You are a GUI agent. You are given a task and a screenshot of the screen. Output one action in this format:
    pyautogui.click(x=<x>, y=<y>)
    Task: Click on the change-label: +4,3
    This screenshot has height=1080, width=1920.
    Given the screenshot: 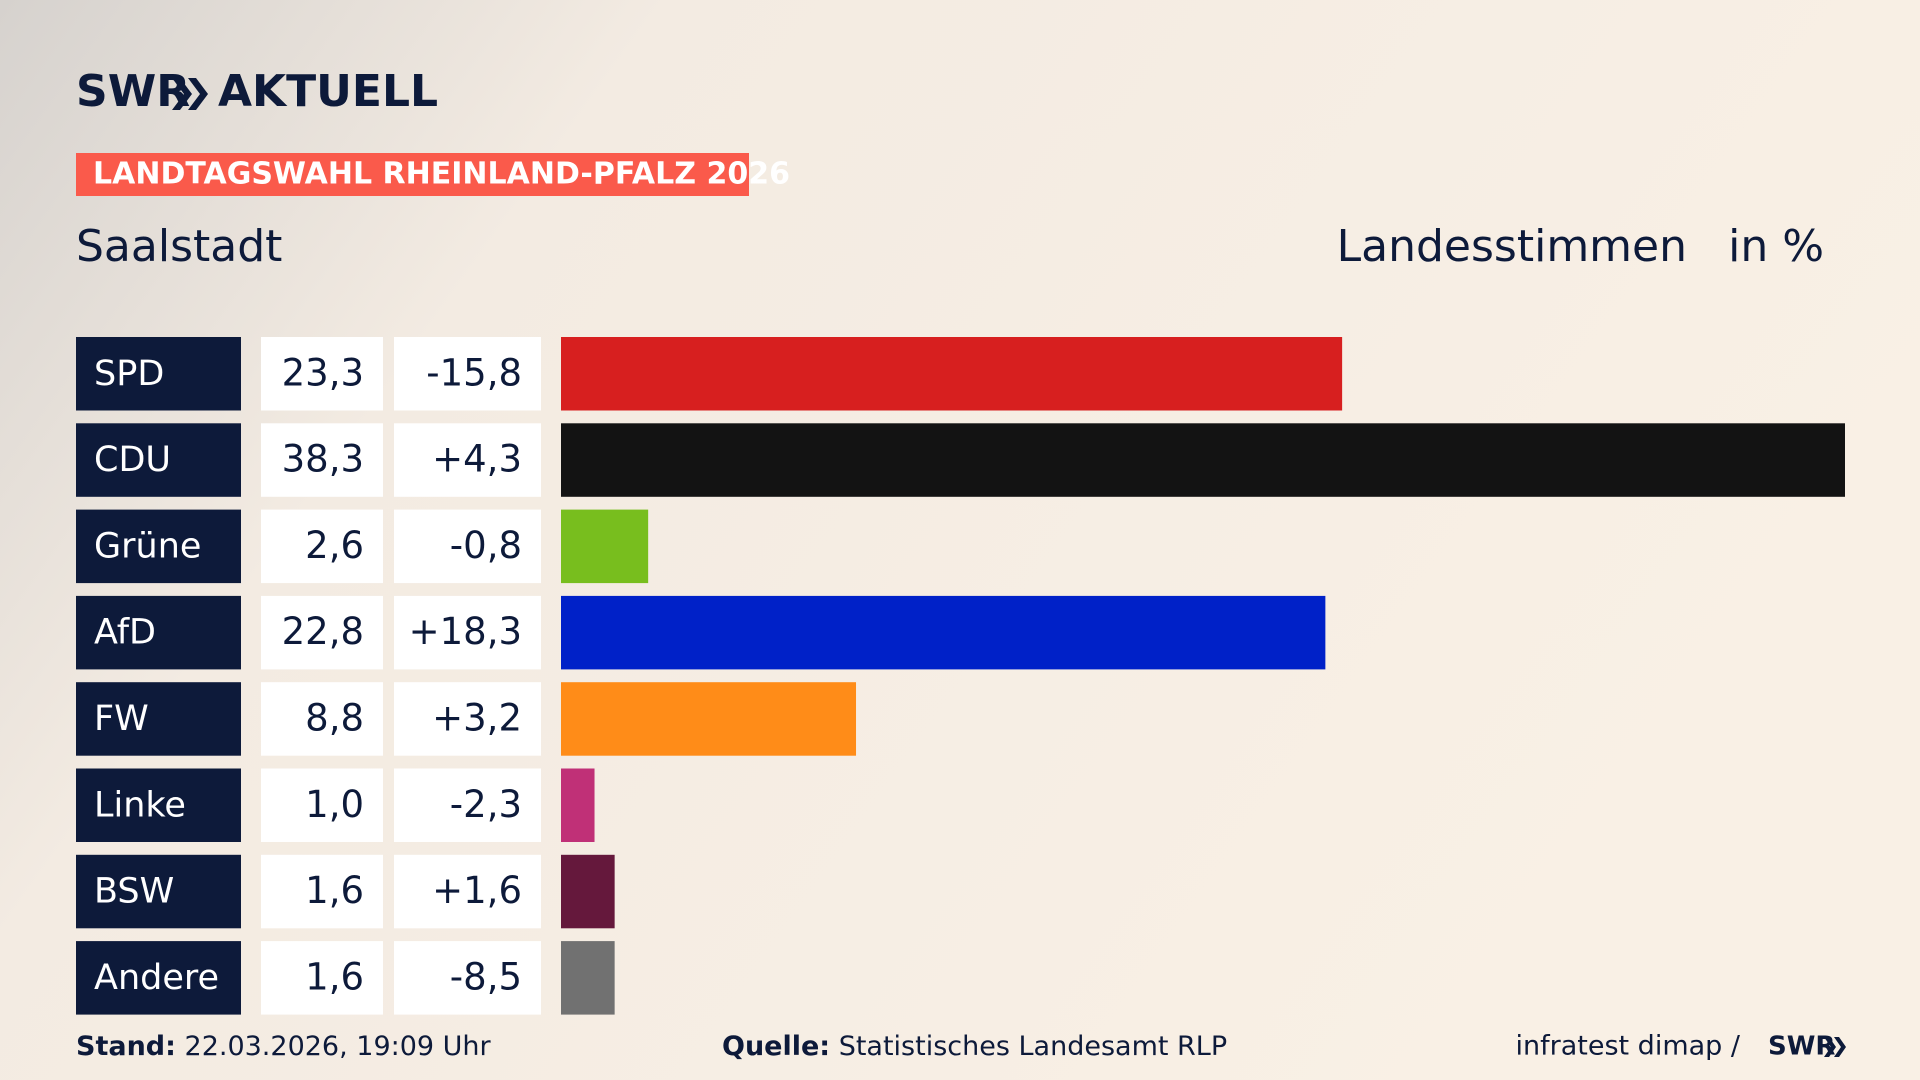 What is the action you would take?
    pyautogui.click(x=477, y=459)
    